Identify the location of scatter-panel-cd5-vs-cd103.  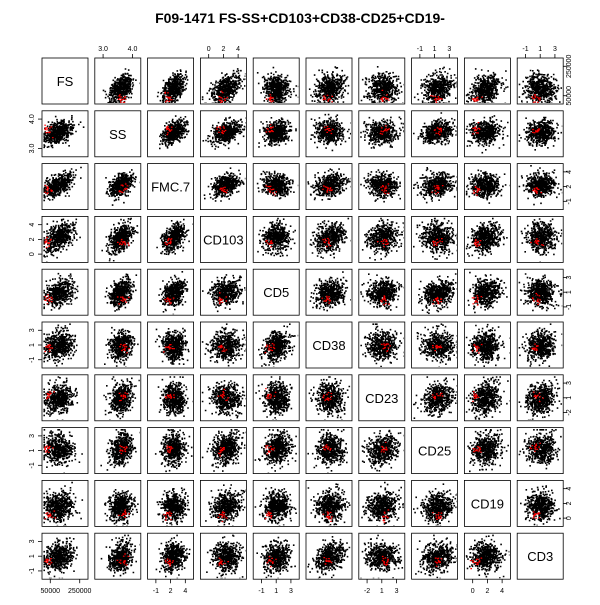
(223, 292).